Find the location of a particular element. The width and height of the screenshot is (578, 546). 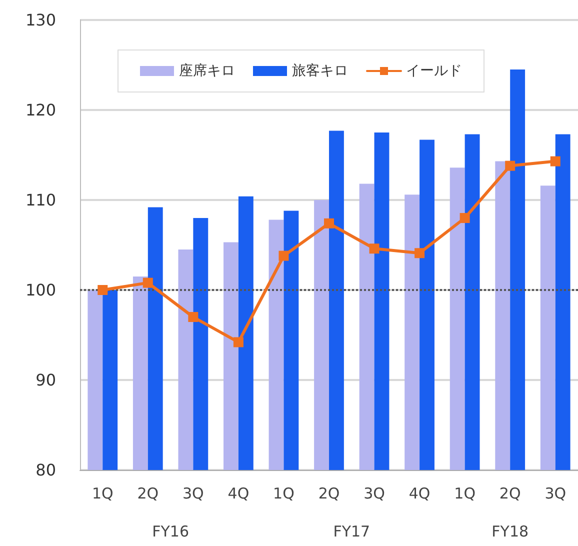

y-tick-label: 130 is located at coordinates (40, 20).